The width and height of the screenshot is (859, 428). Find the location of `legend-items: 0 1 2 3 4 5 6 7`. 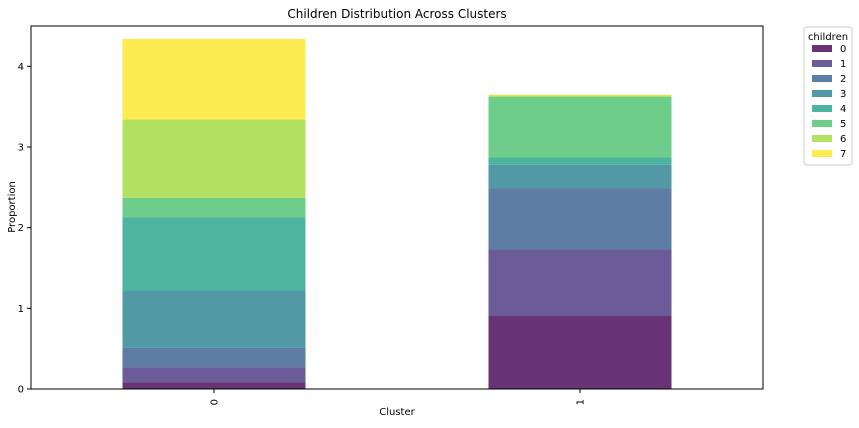

legend-items: 0 1 2 3 4 5 6 7 is located at coordinates (829, 102).